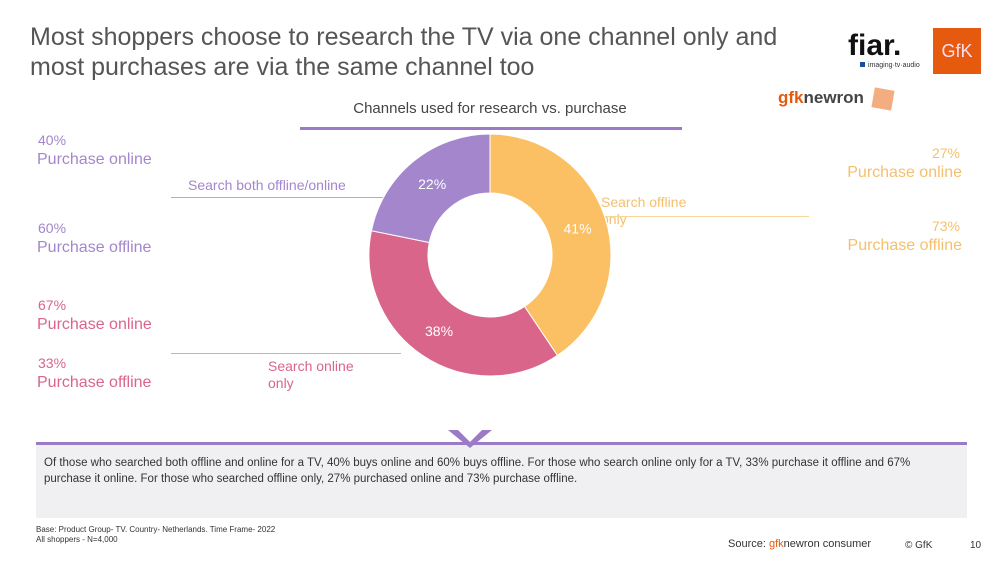  What do you see at coordinates (46, 140) in the screenshot?
I see `both-online-pct: 40` at bounding box center [46, 140].